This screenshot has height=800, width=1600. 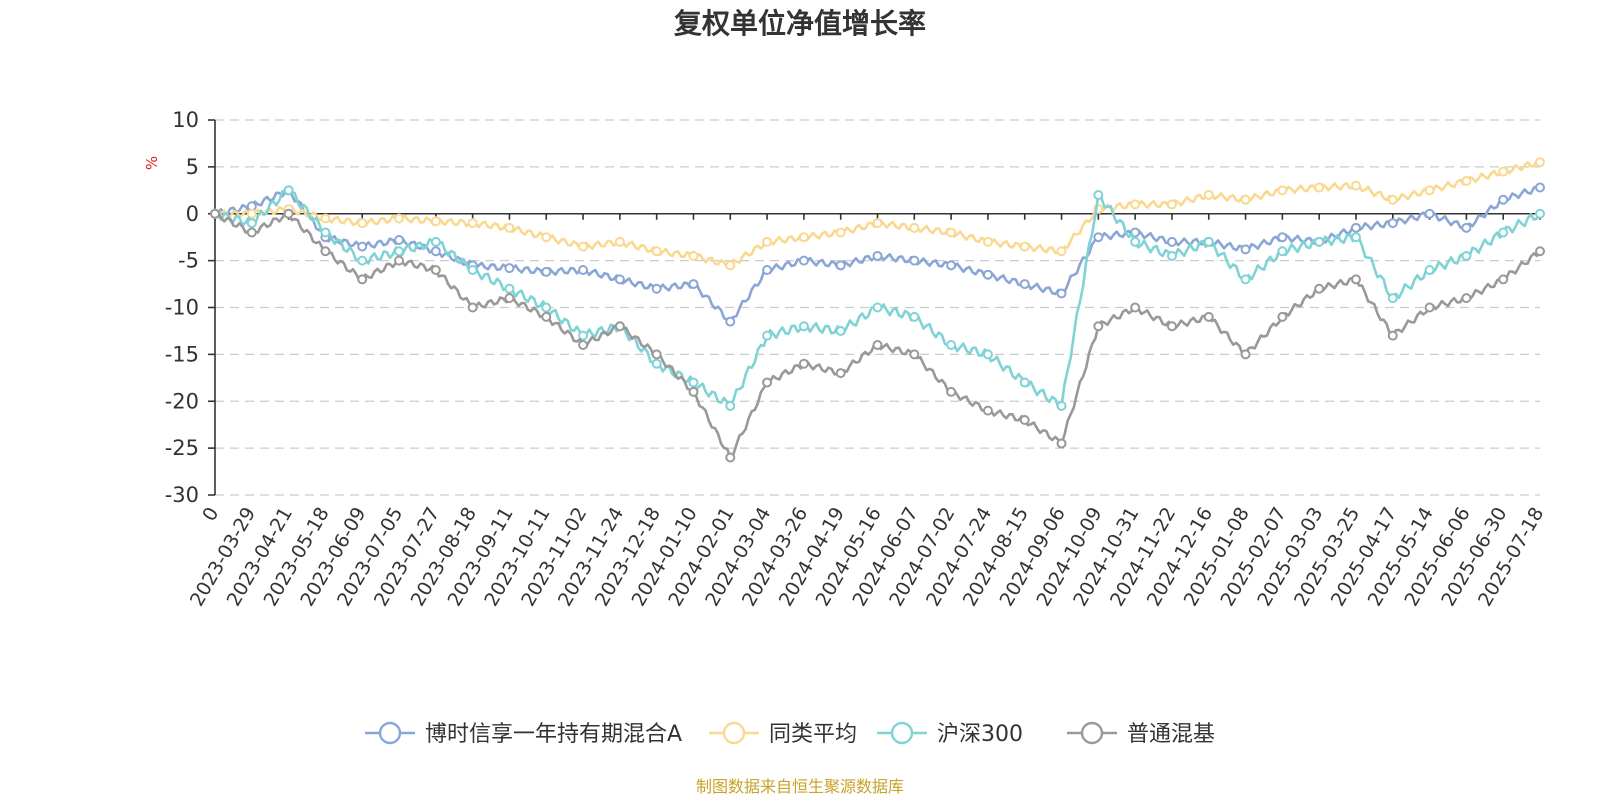 What do you see at coordinates (813, 734) in the screenshot?
I see `legend-label: 同类平均` at bounding box center [813, 734].